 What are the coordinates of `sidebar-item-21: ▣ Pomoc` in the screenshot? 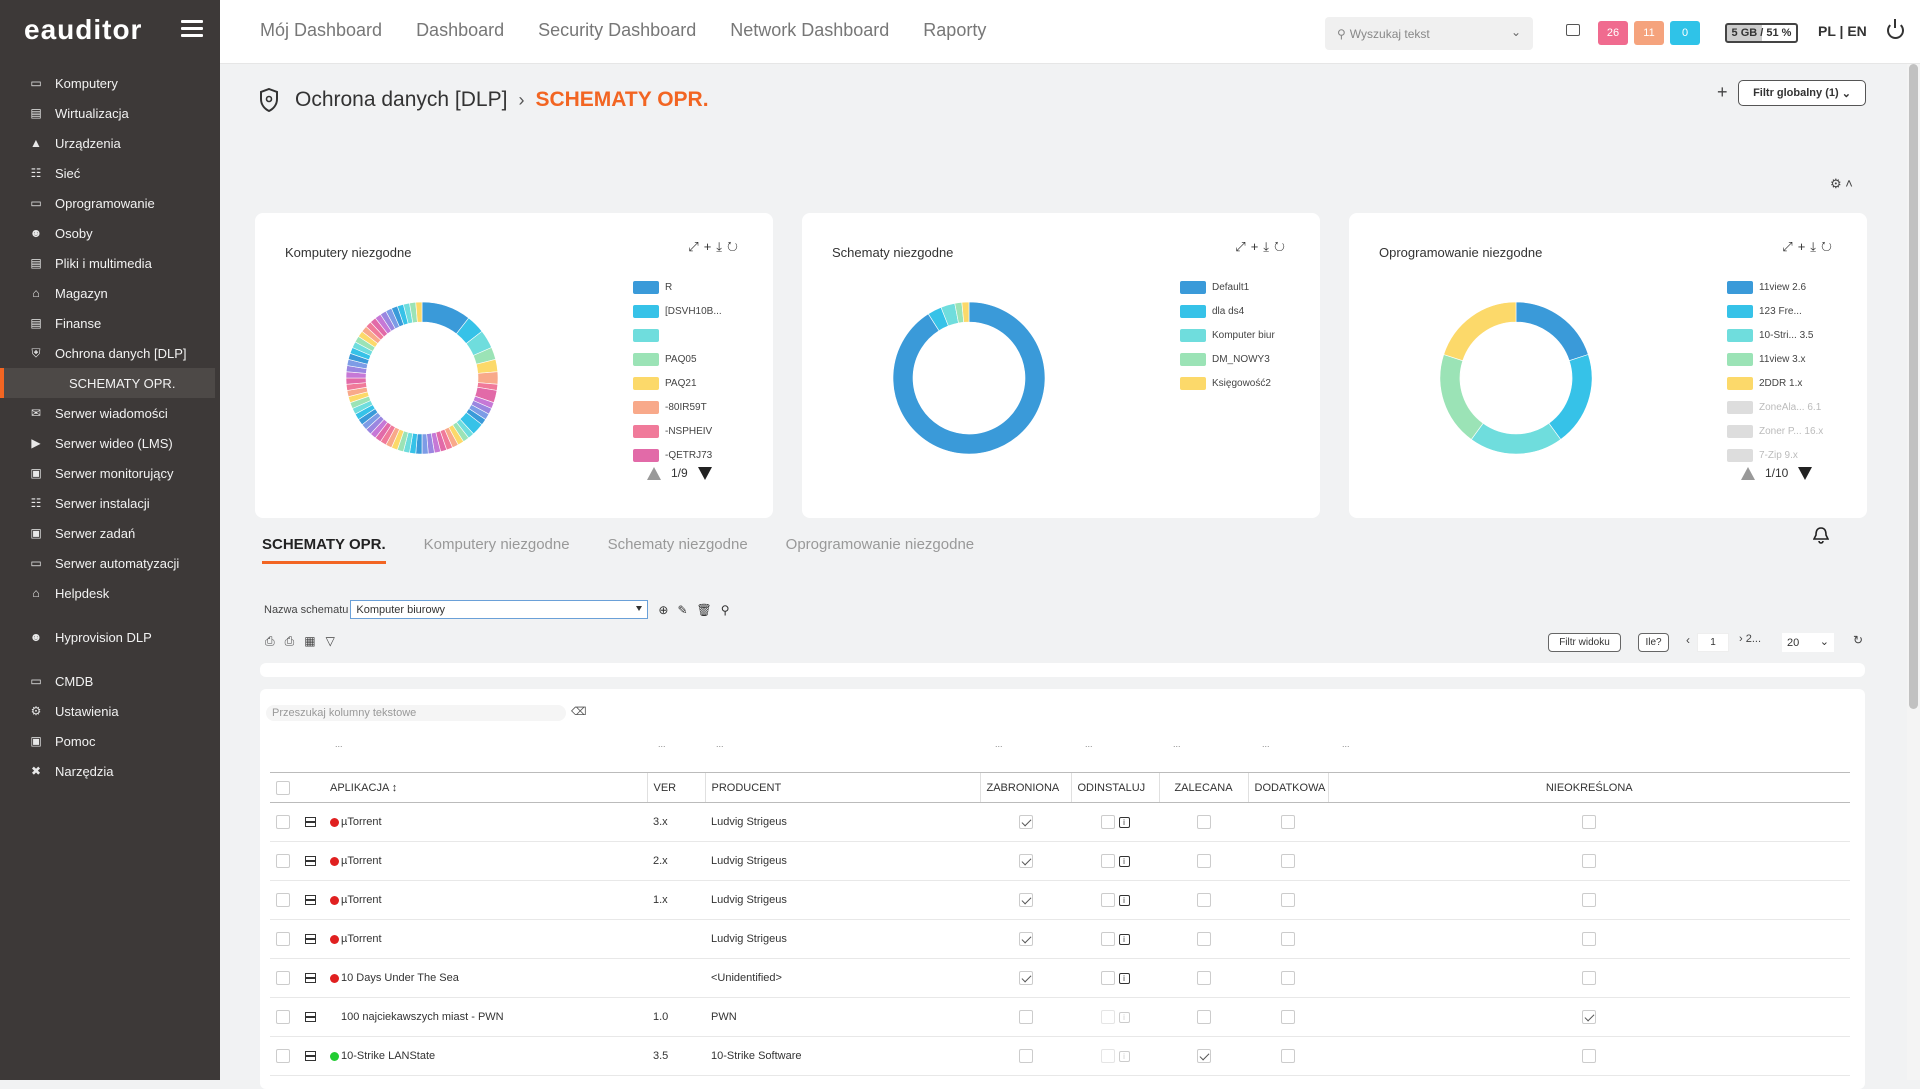 It's located at (110, 741).